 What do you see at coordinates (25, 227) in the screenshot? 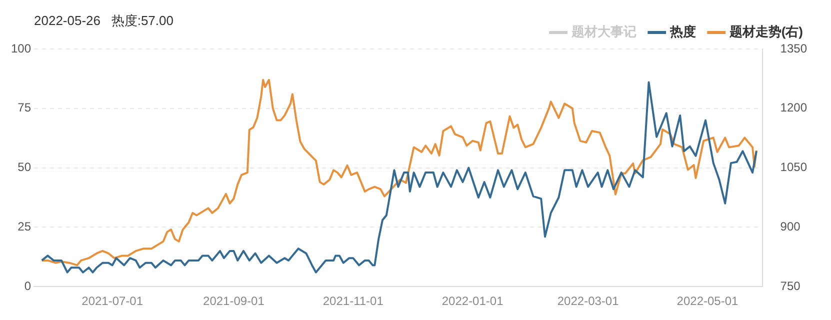
I see `y-tick-label: 25` at bounding box center [25, 227].